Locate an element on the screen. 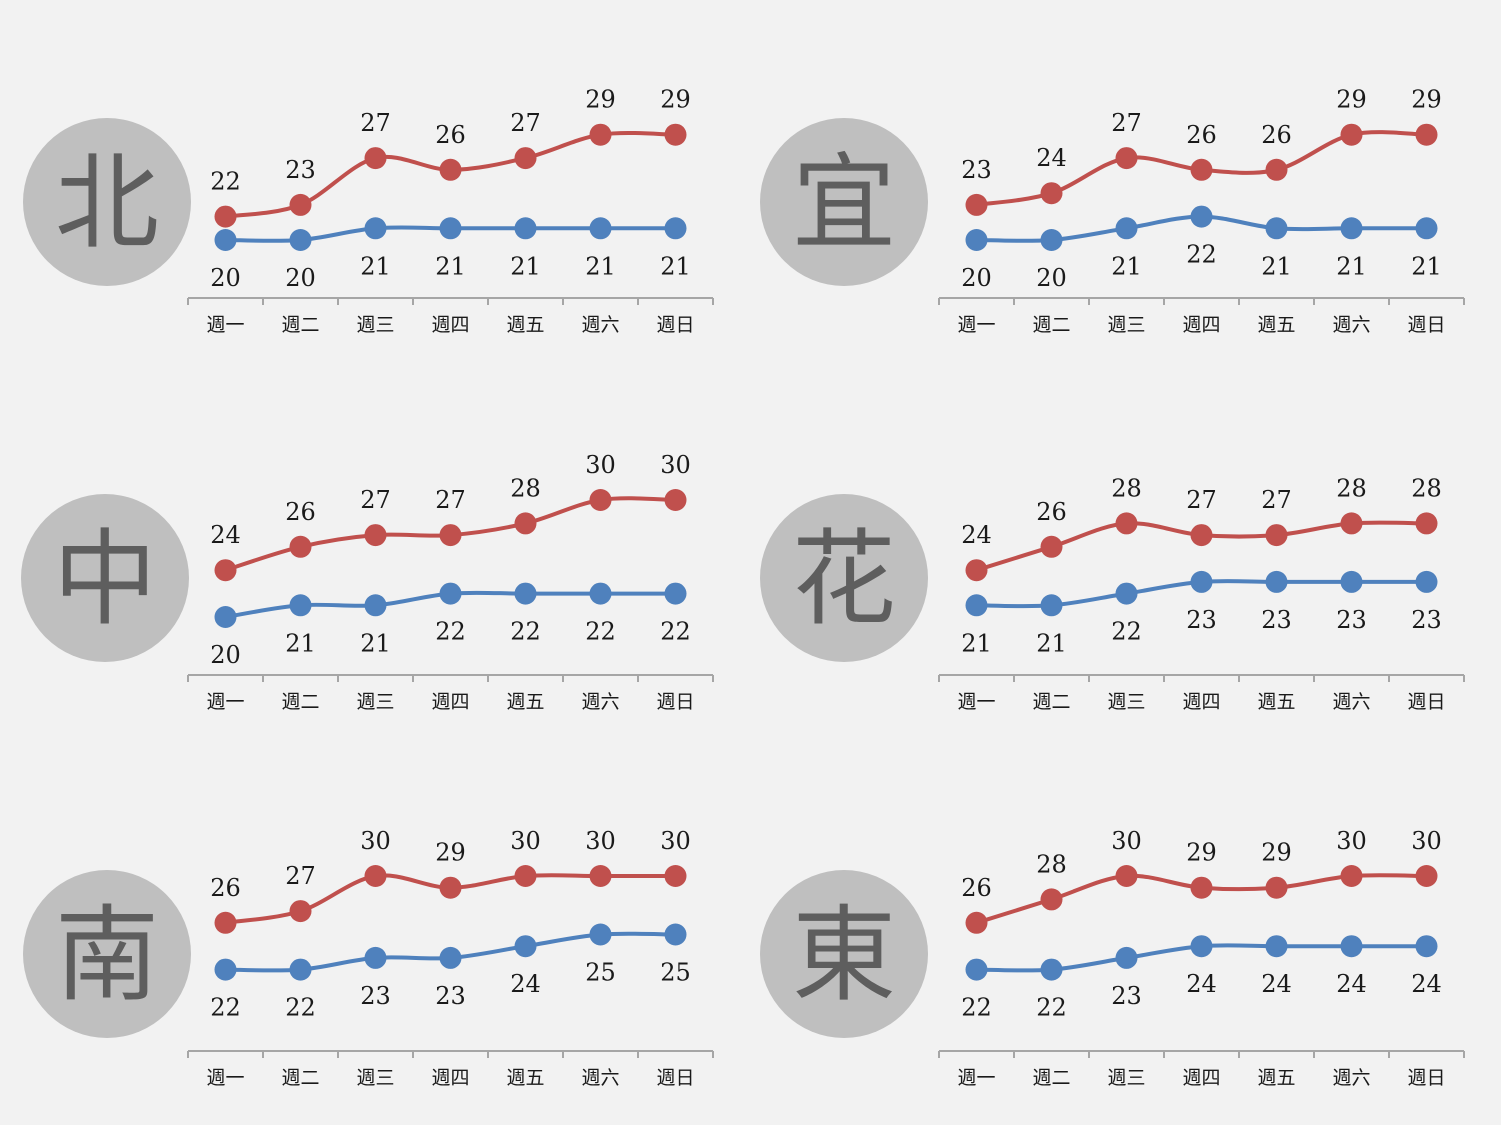 The image size is (1501, 1125). city-badge: 中 is located at coordinates (105, 578).